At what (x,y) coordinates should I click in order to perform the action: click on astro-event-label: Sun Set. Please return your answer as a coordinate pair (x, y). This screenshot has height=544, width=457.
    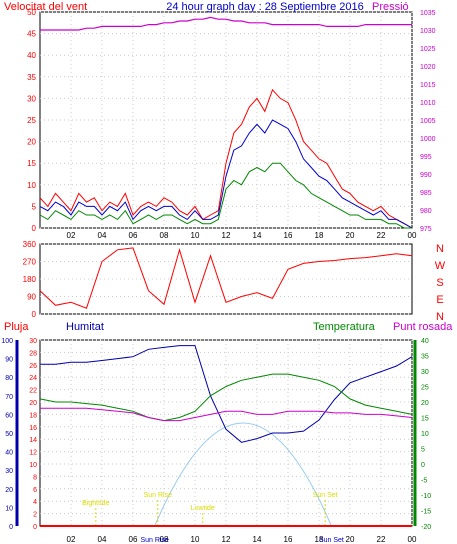
    Looking at the image, I should click on (325, 495).